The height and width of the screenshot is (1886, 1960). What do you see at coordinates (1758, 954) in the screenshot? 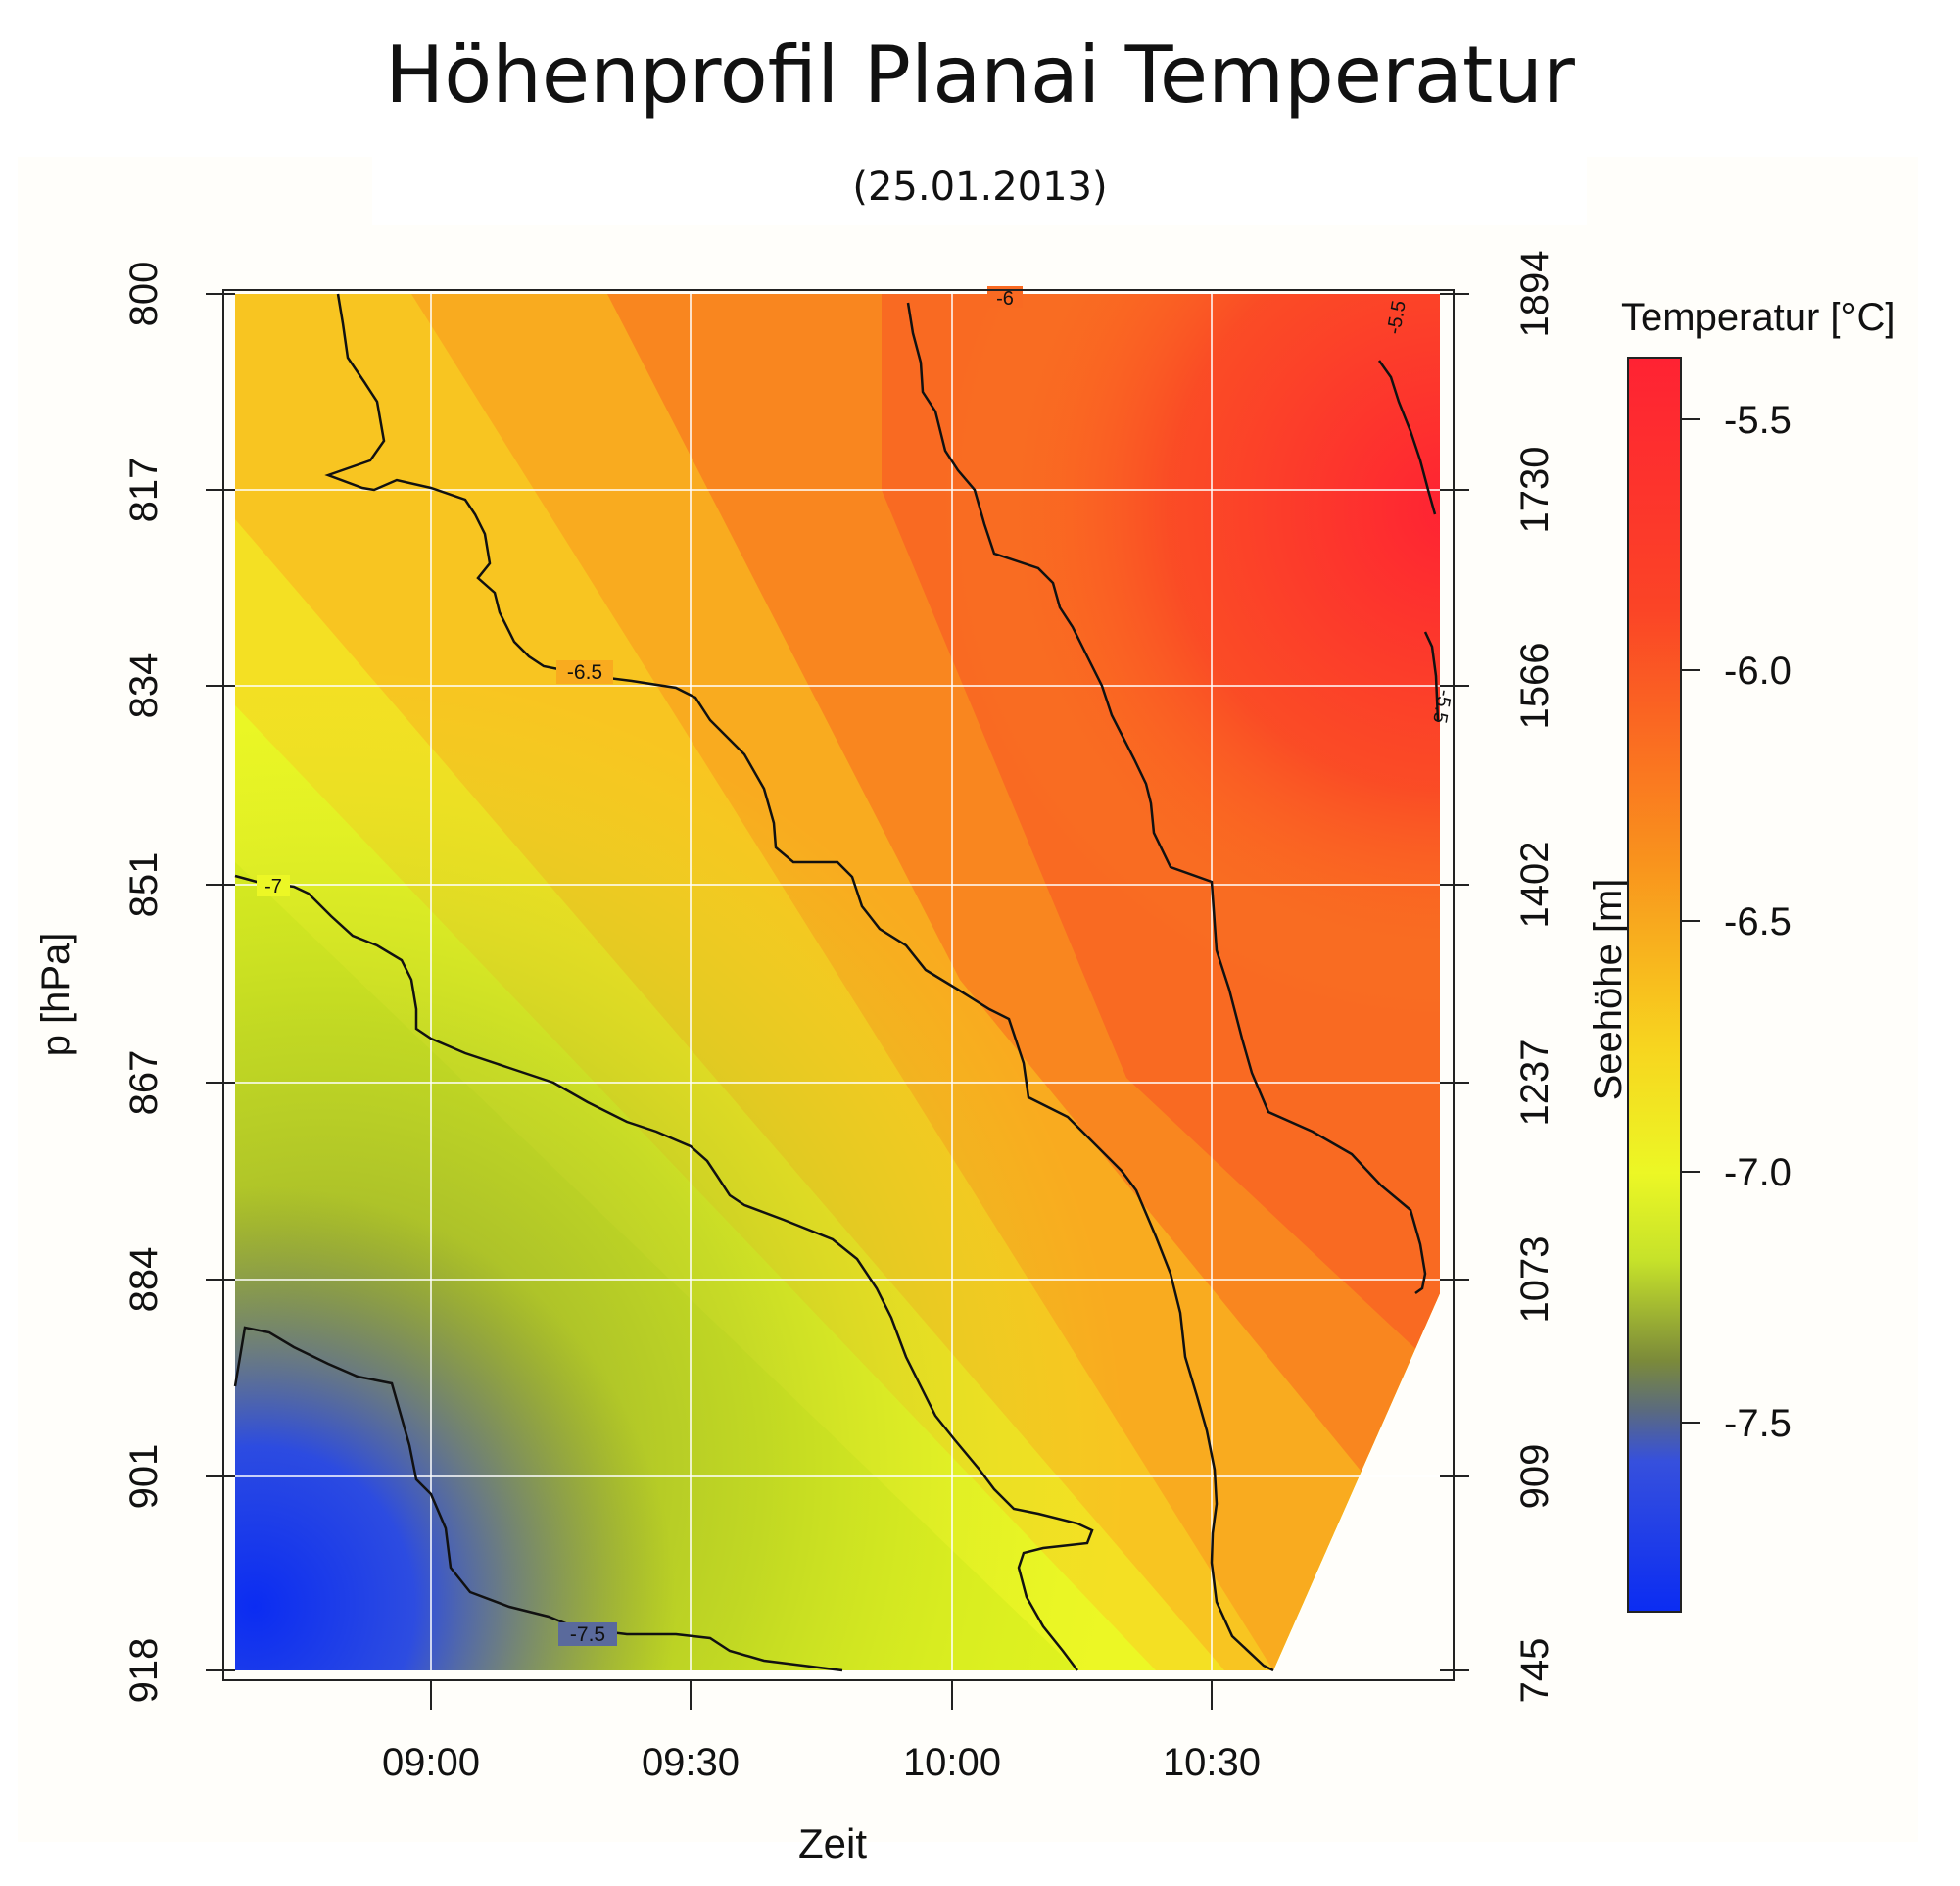
I see `colorbar: Temperatur [°C] -5.5 -6.0 -6.5 -7.0 -7.5` at bounding box center [1758, 954].